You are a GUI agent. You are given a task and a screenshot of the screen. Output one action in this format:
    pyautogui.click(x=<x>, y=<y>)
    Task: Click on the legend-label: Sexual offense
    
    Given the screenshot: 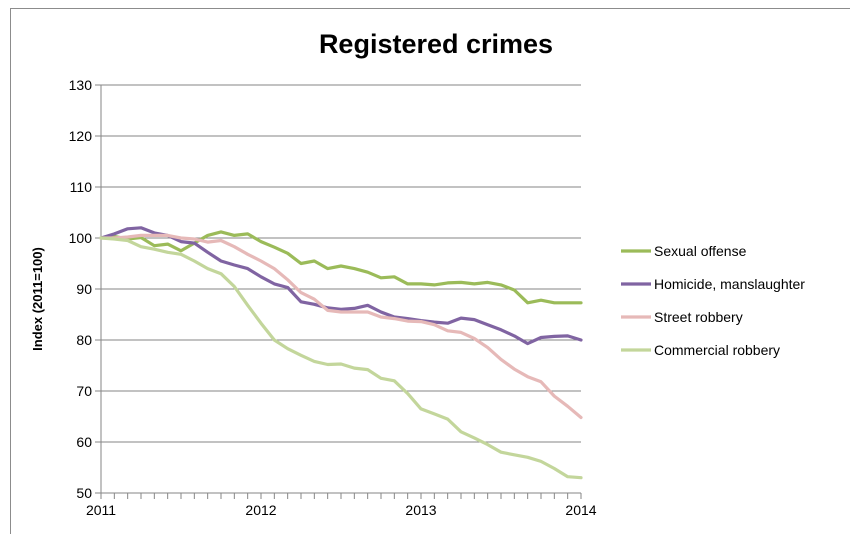 What is the action you would take?
    pyautogui.click(x=700, y=251)
    